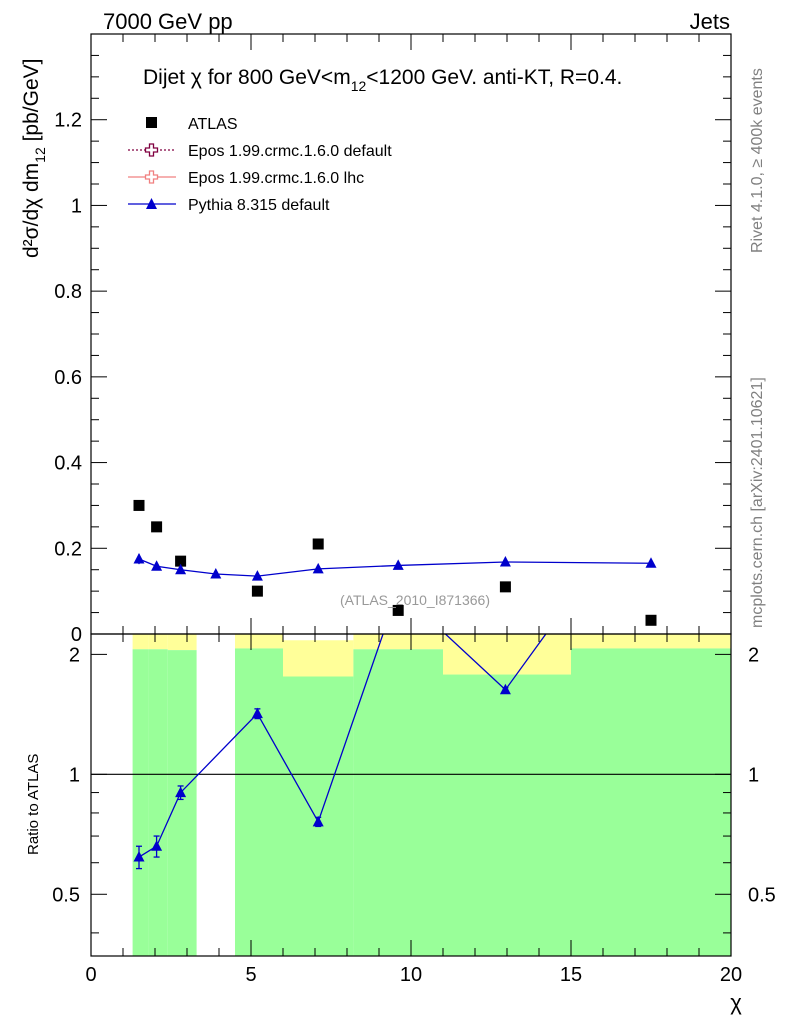 Image resolution: width=786 pixels, height=1029 pixels. Describe the element at coordinates (753, 775) in the screenshot. I see `ratio-ytick-label-right-1: 1` at that location.